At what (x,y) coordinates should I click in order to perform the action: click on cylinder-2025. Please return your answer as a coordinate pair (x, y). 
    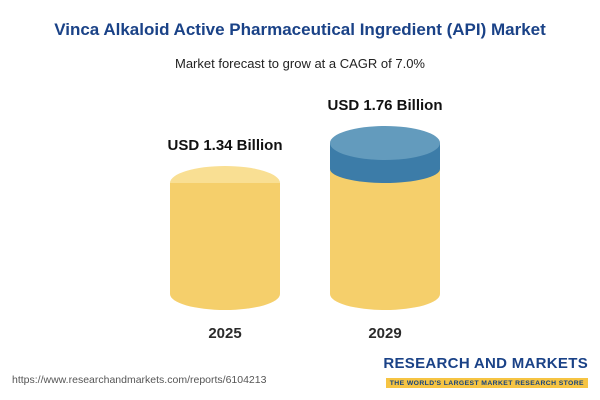
    Looking at the image, I should click on (225, 237).